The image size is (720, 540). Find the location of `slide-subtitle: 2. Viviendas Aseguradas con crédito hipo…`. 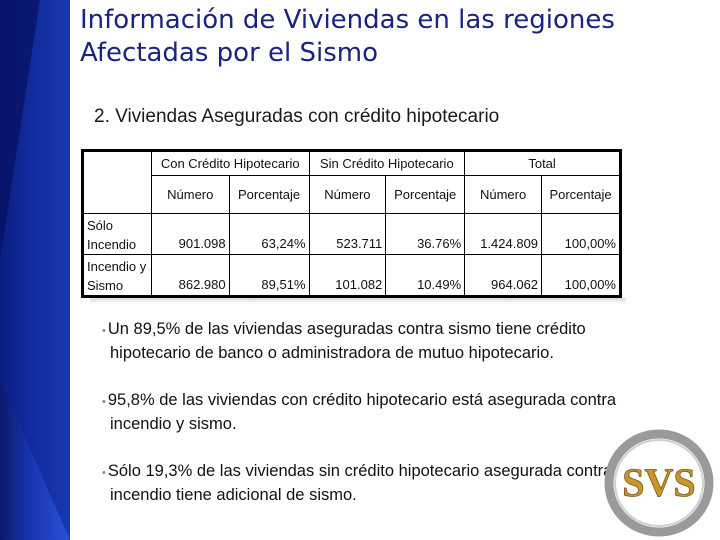

slide-subtitle: 2. Viviendas Aseguradas con crédito hipo… is located at coordinates (297, 116).